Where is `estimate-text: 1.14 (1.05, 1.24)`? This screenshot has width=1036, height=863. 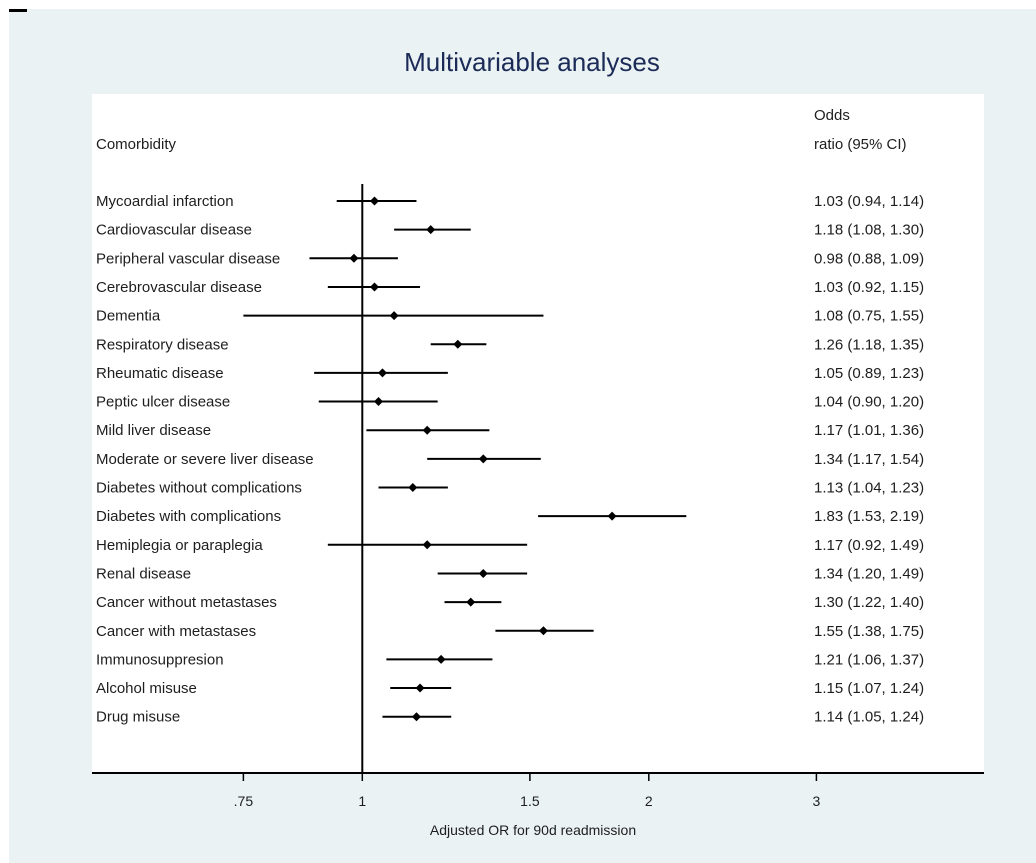 estimate-text: 1.14 (1.05, 1.24) is located at coordinates (869, 717).